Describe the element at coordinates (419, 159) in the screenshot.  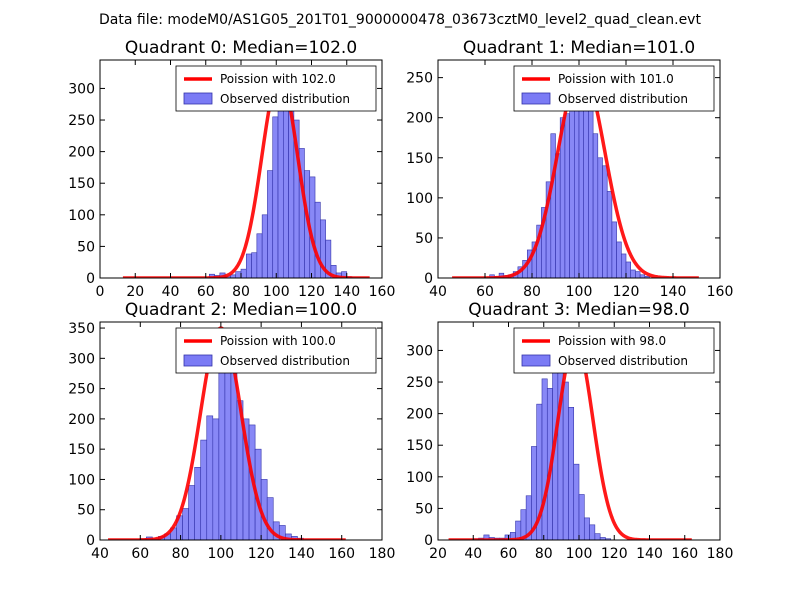
I see `quadrant-1-ytick-label: 150` at that location.